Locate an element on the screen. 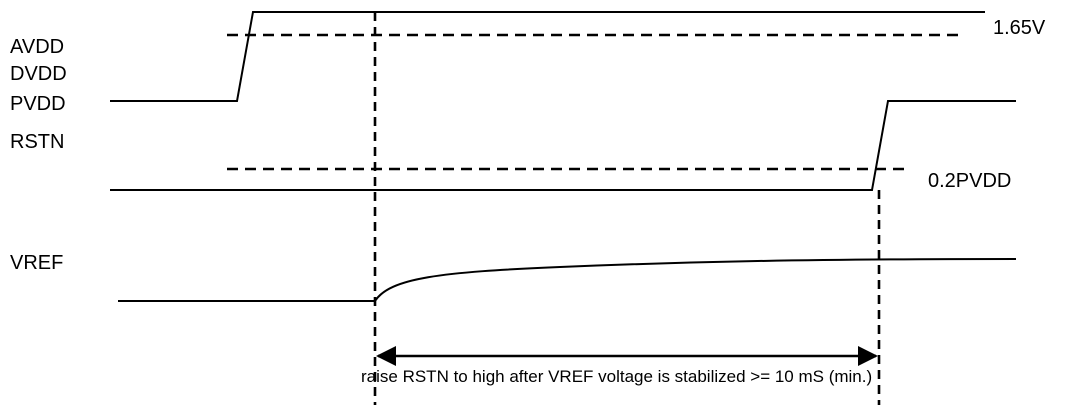 The height and width of the screenshot is (412, 1065). power-threshold-label: 1.65V is located at coordinates (1019, 28).